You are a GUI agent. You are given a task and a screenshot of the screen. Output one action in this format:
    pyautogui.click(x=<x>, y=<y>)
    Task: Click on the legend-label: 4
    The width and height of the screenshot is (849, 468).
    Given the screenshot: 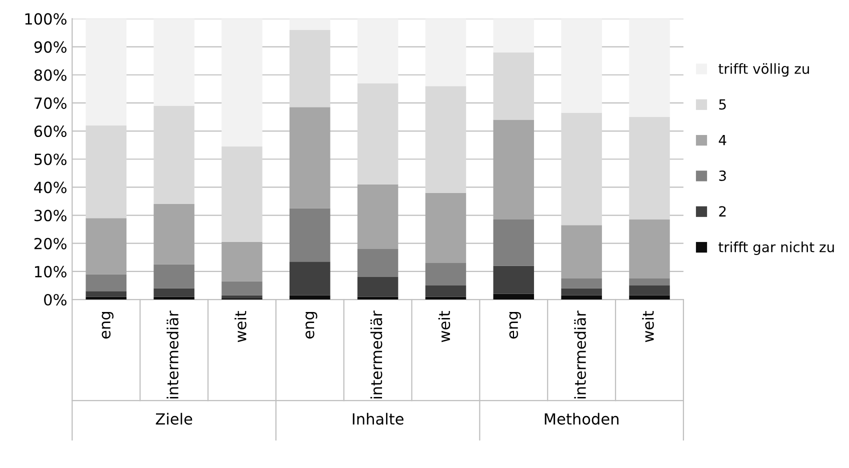 What is the action you would take?
    pyautogui.click(x=722, y=140)
    